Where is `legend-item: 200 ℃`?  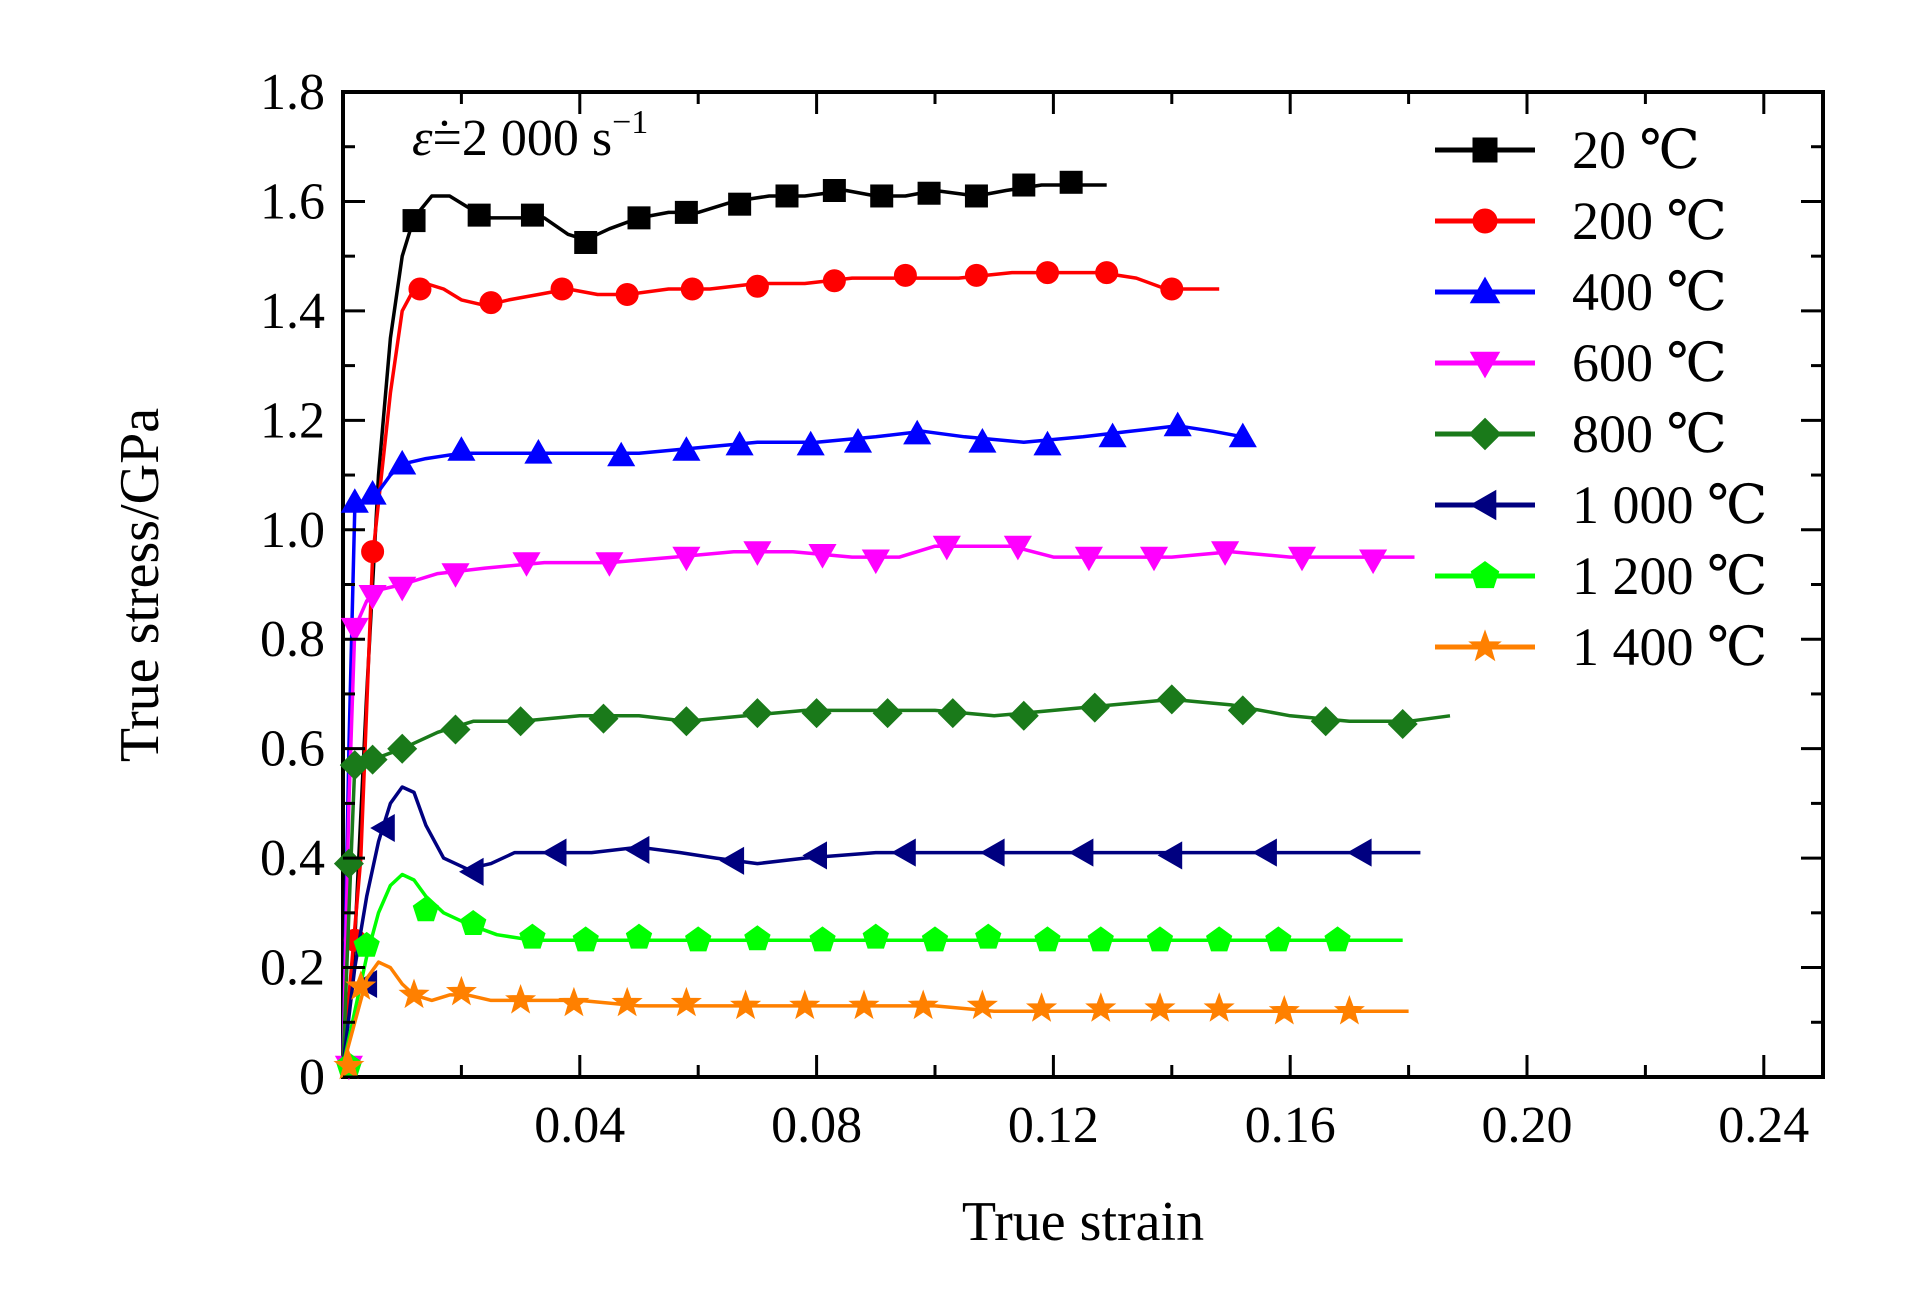 legend-item: 200 ℃ is located at coordinates (1581, 221).